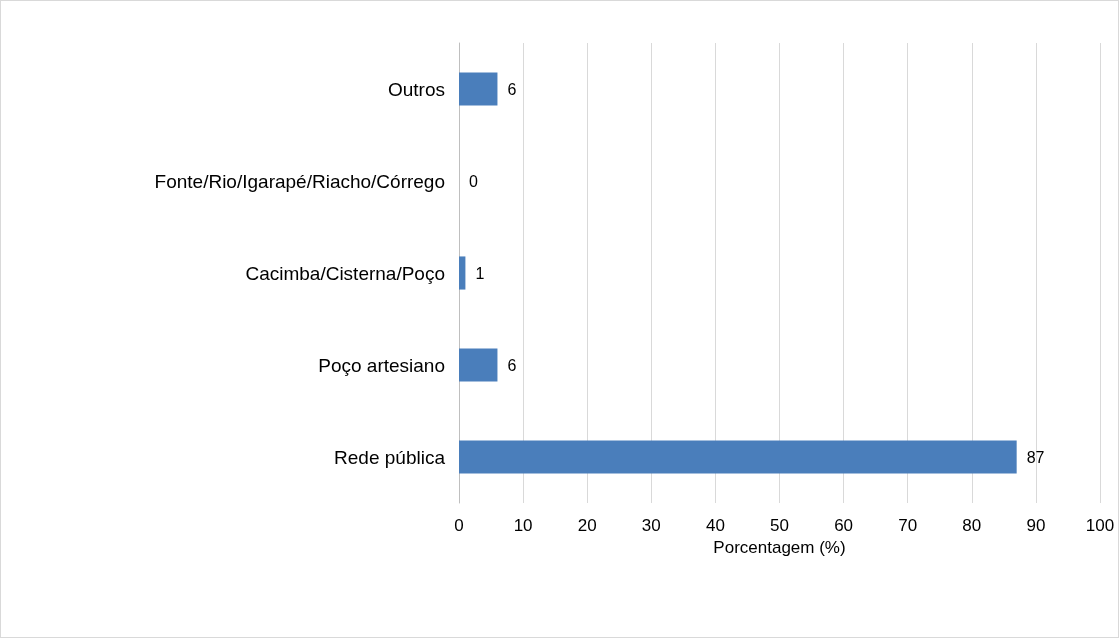 This screenshot has height=638, width=1119. Describe the element at coordinates (345, 273) in the screenshot. I see `y-tick-label: Cacimba/Cisterna/Poço` at that location.